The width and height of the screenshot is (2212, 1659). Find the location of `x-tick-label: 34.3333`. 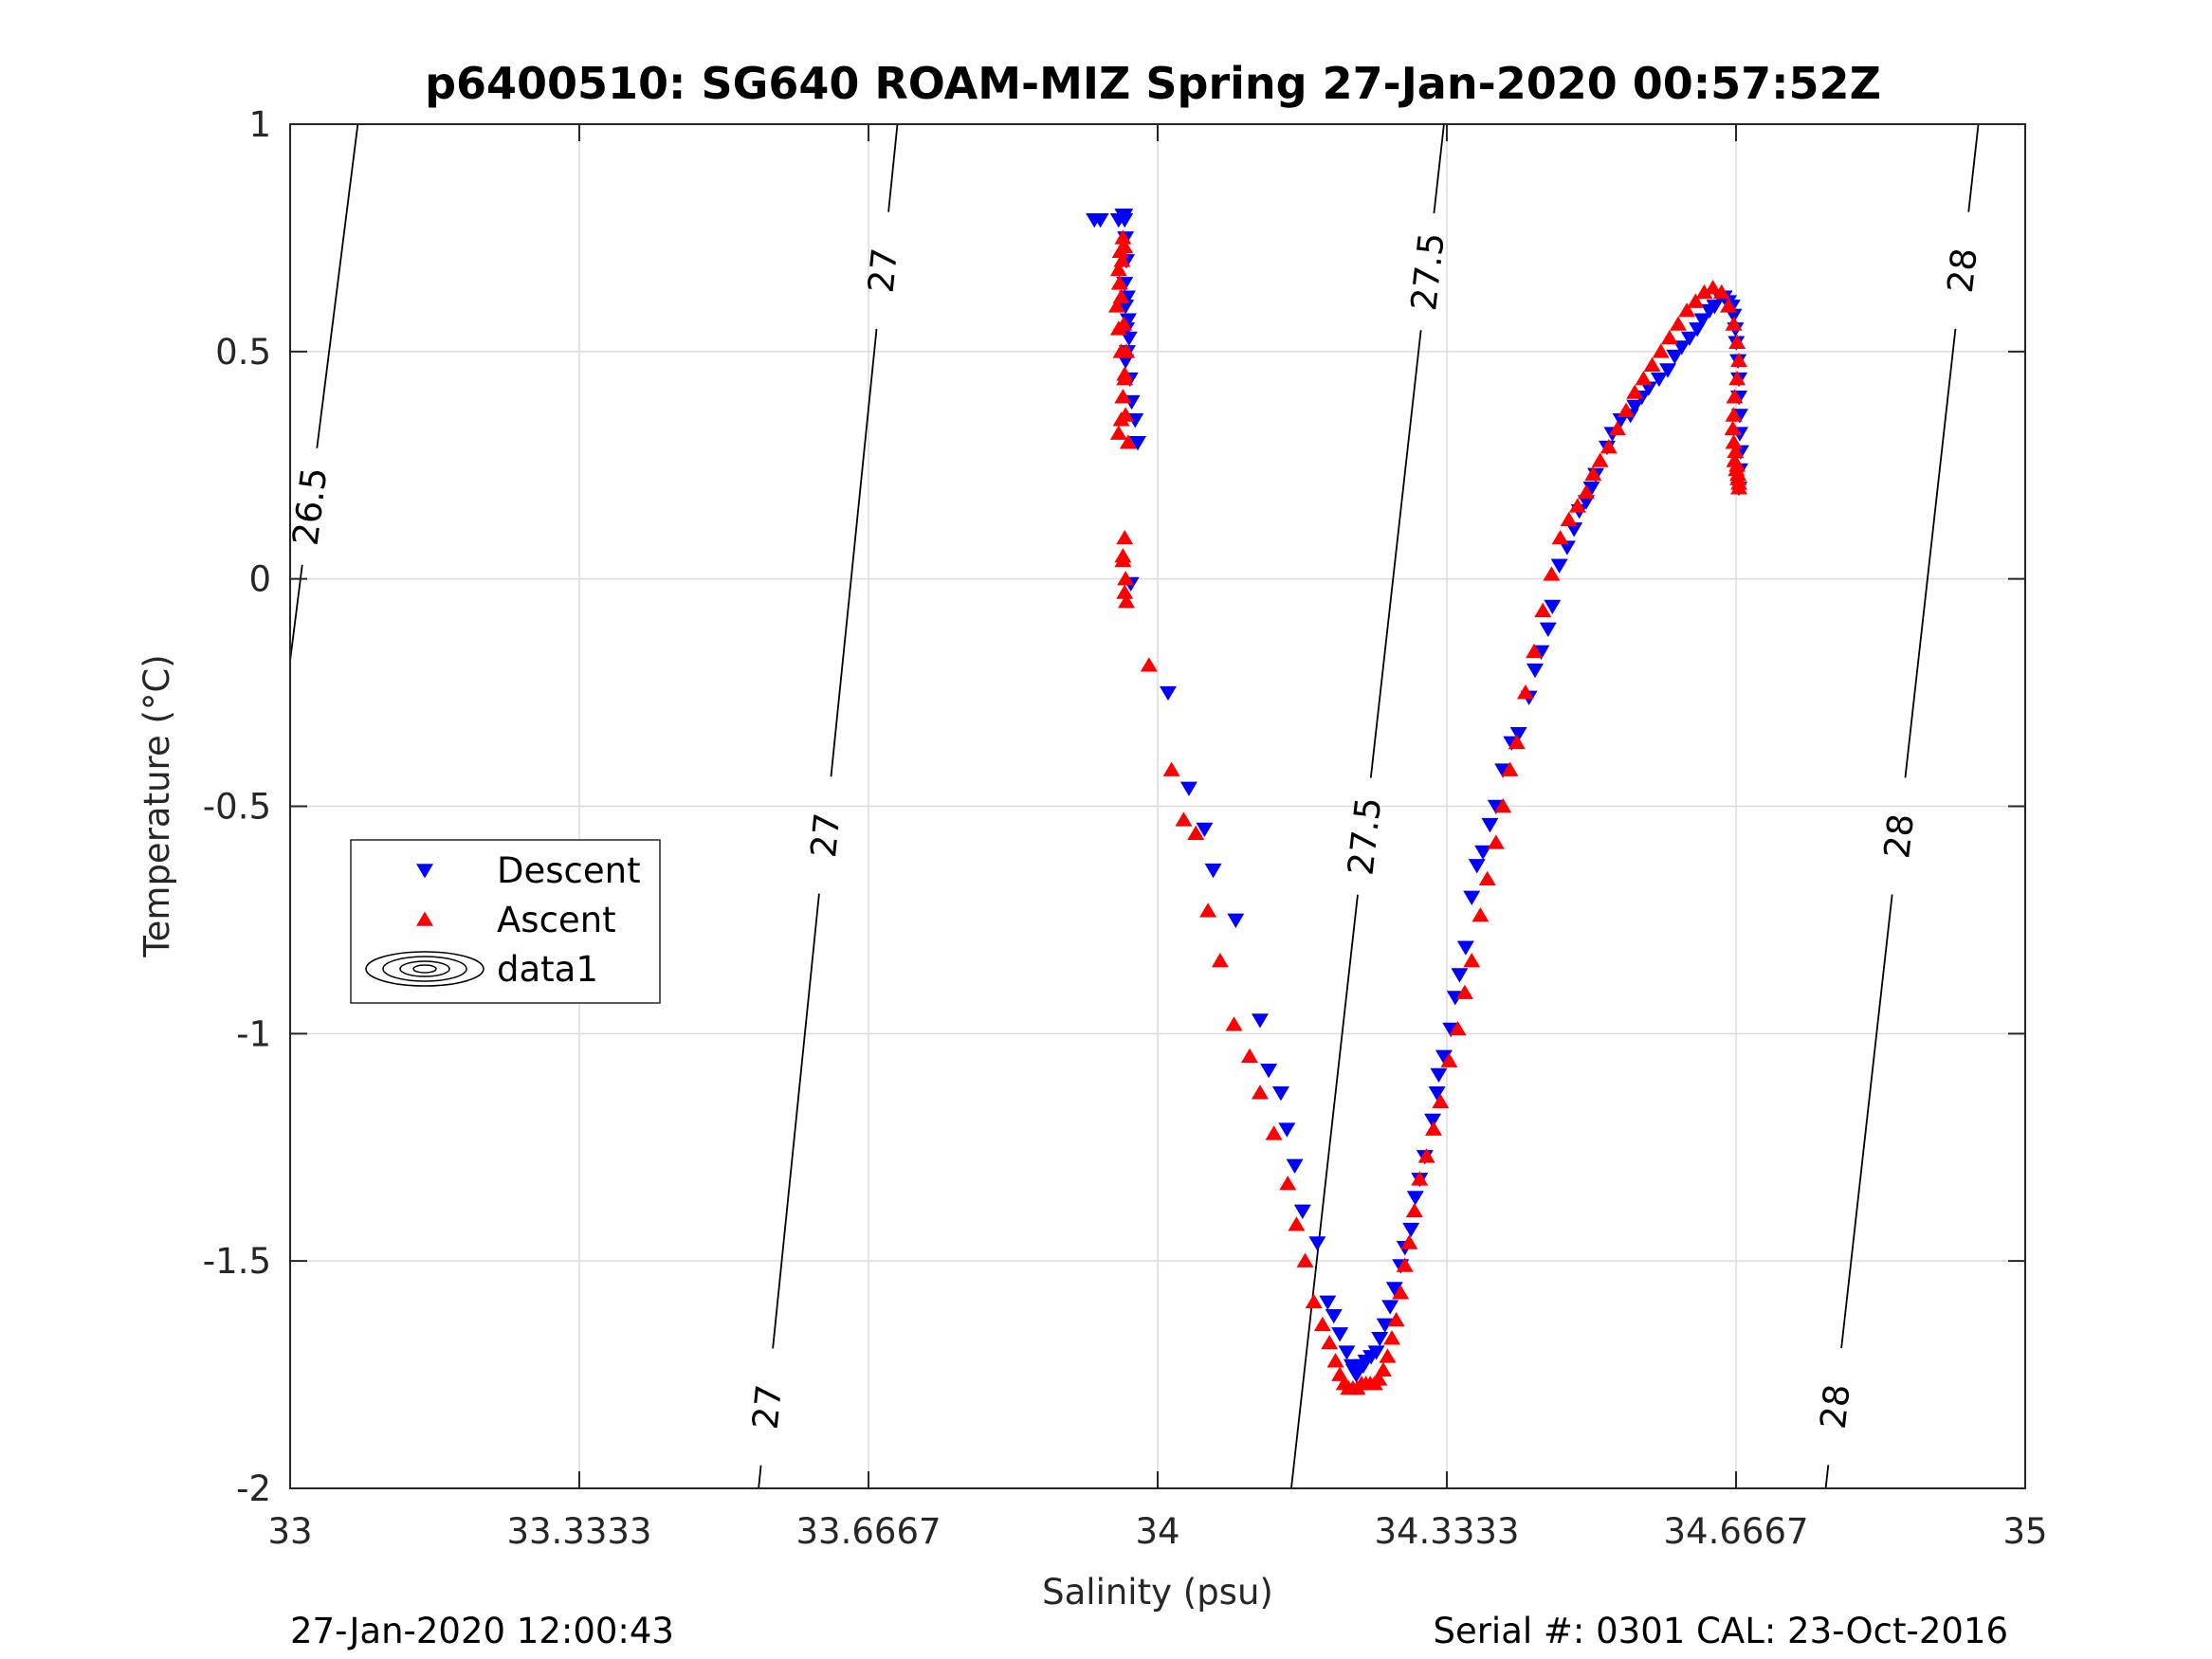

x-tick-label: 34.3333 is located at coordinates (1446, 1531).